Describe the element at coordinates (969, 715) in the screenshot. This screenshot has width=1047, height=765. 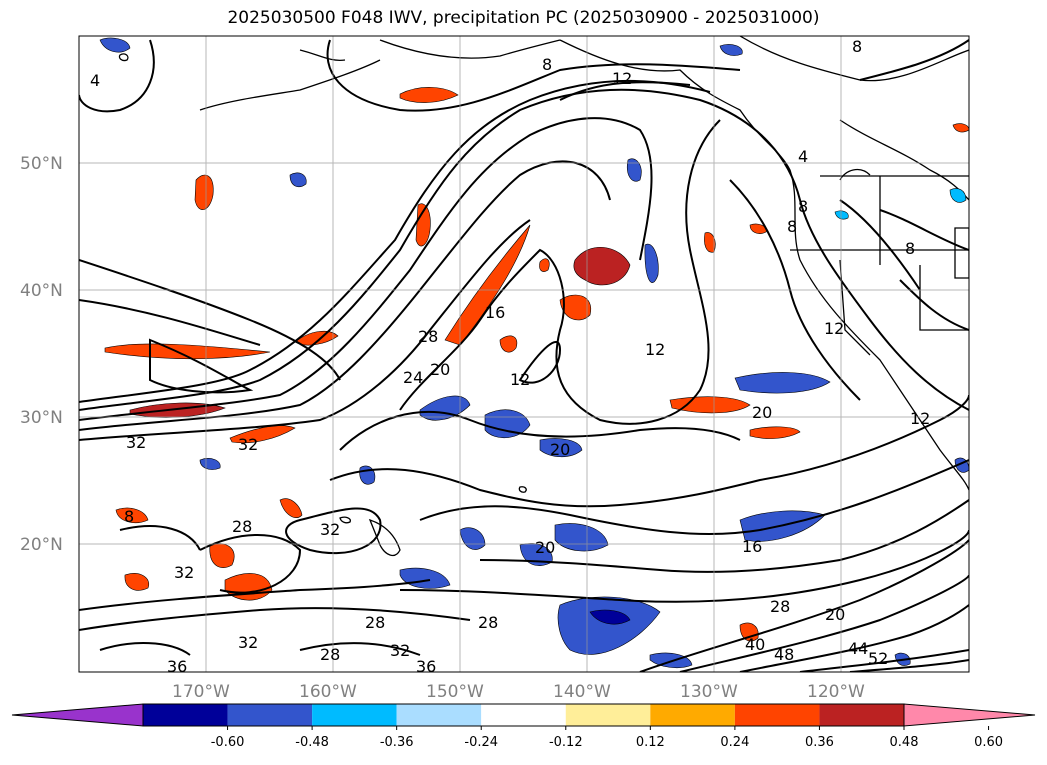
I see `colorbar-extend-high` at that location.